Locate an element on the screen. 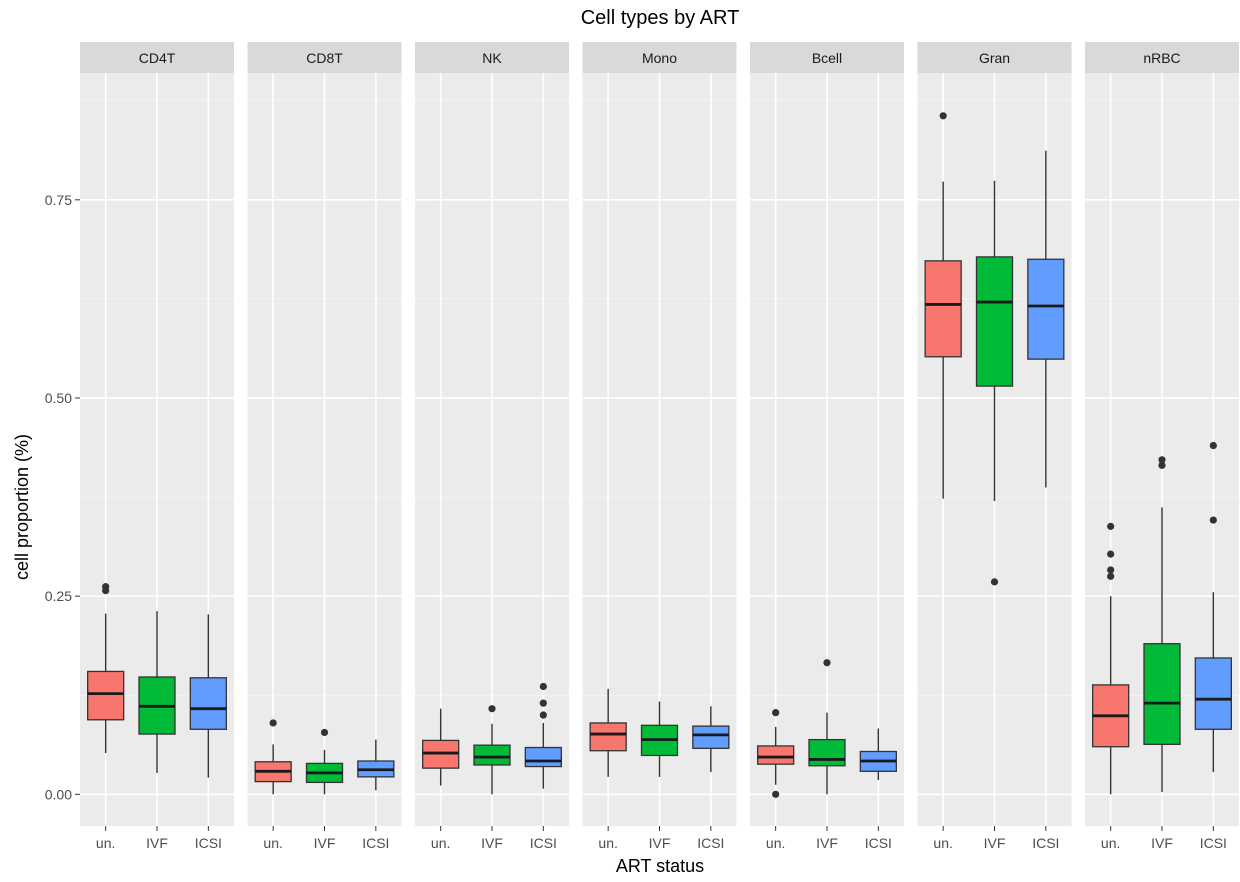 The image size is (1240, 882). box-Gran-ICSI is located at coordinates (1046, 319).